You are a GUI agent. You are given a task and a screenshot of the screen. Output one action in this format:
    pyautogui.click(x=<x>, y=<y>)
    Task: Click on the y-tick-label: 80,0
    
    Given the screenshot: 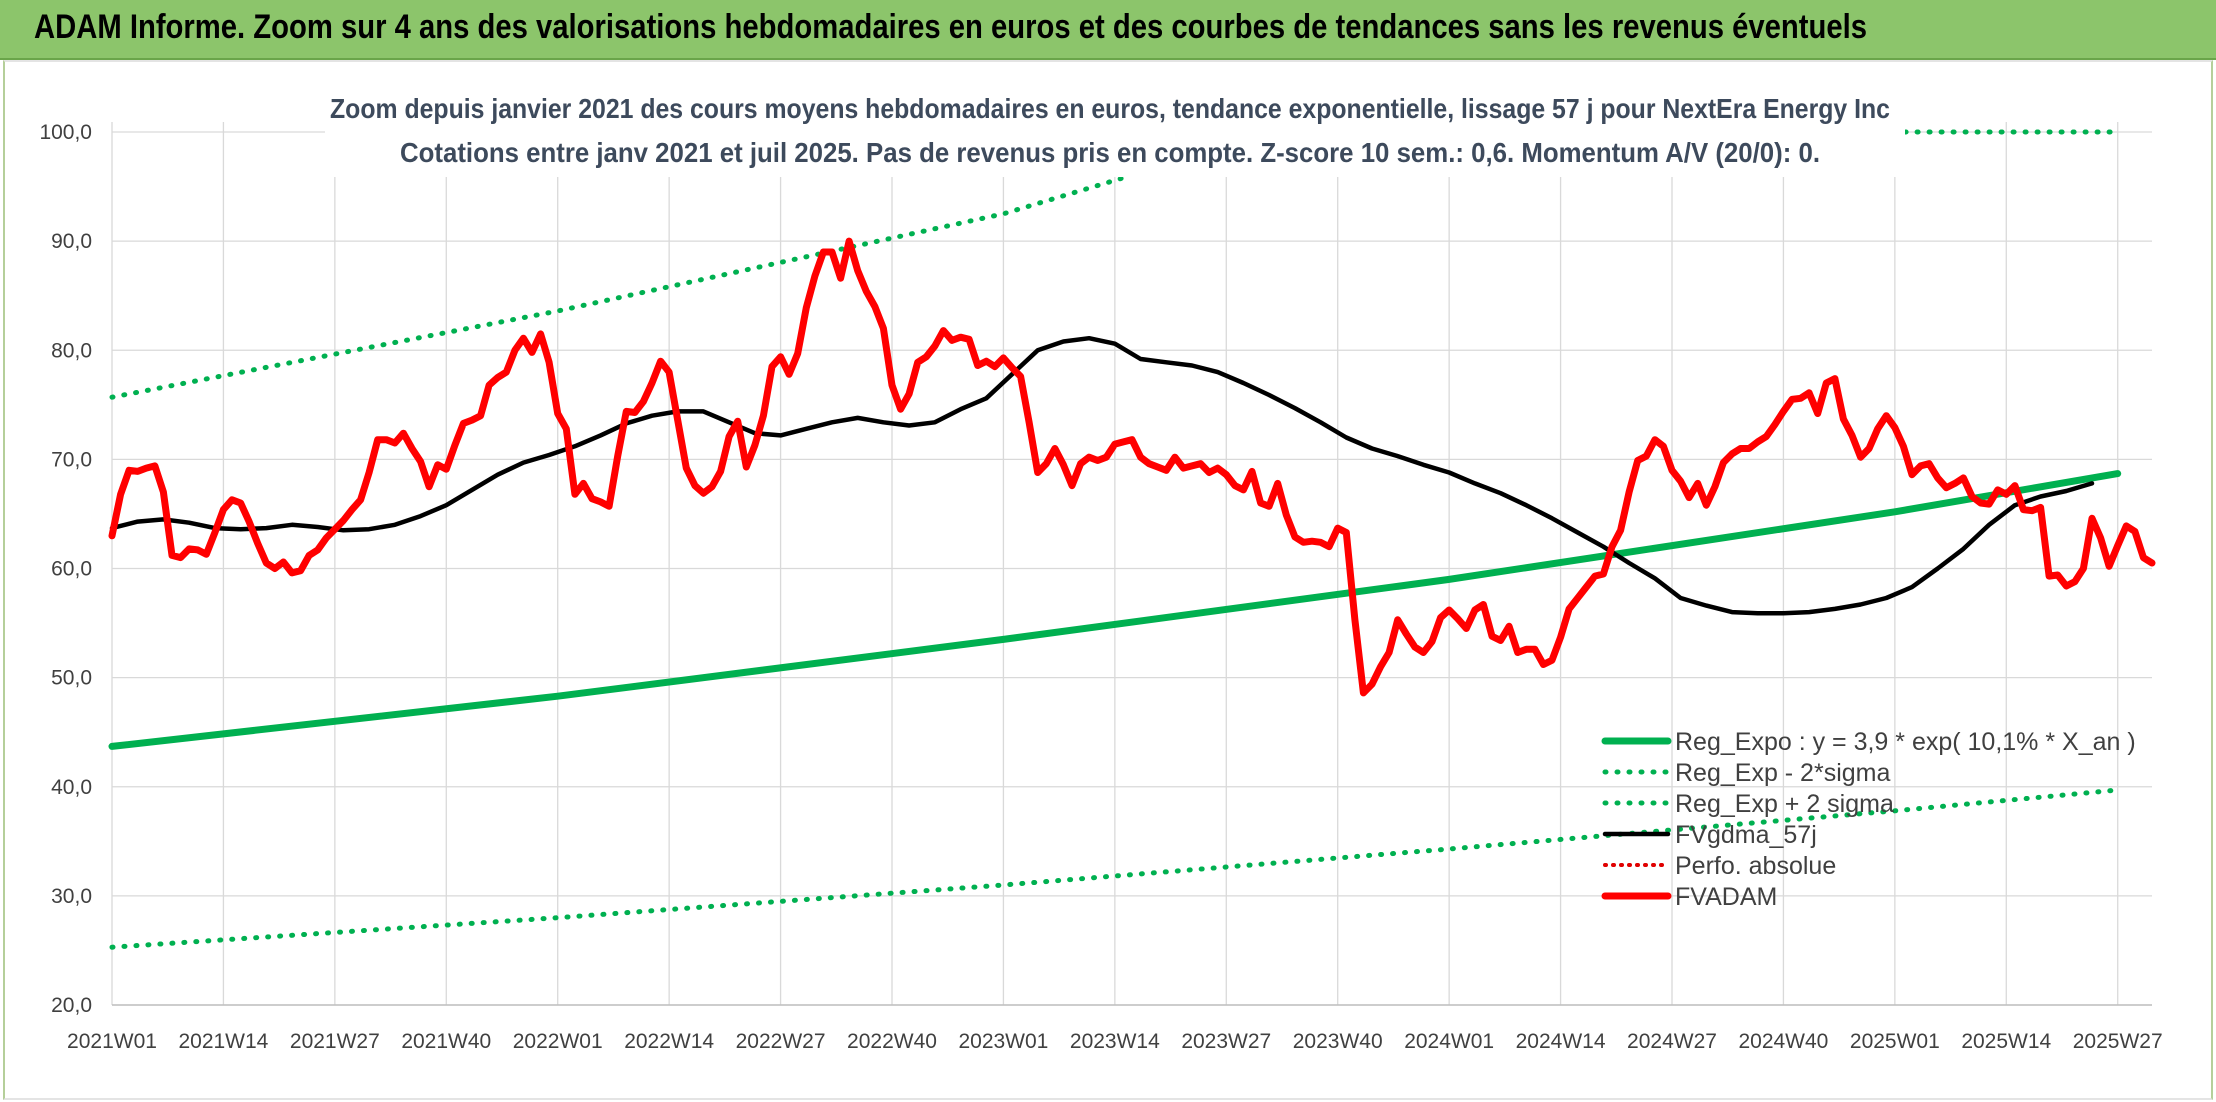 What is the action you would take?
    pyautogui.click(x=71, y=350)
    